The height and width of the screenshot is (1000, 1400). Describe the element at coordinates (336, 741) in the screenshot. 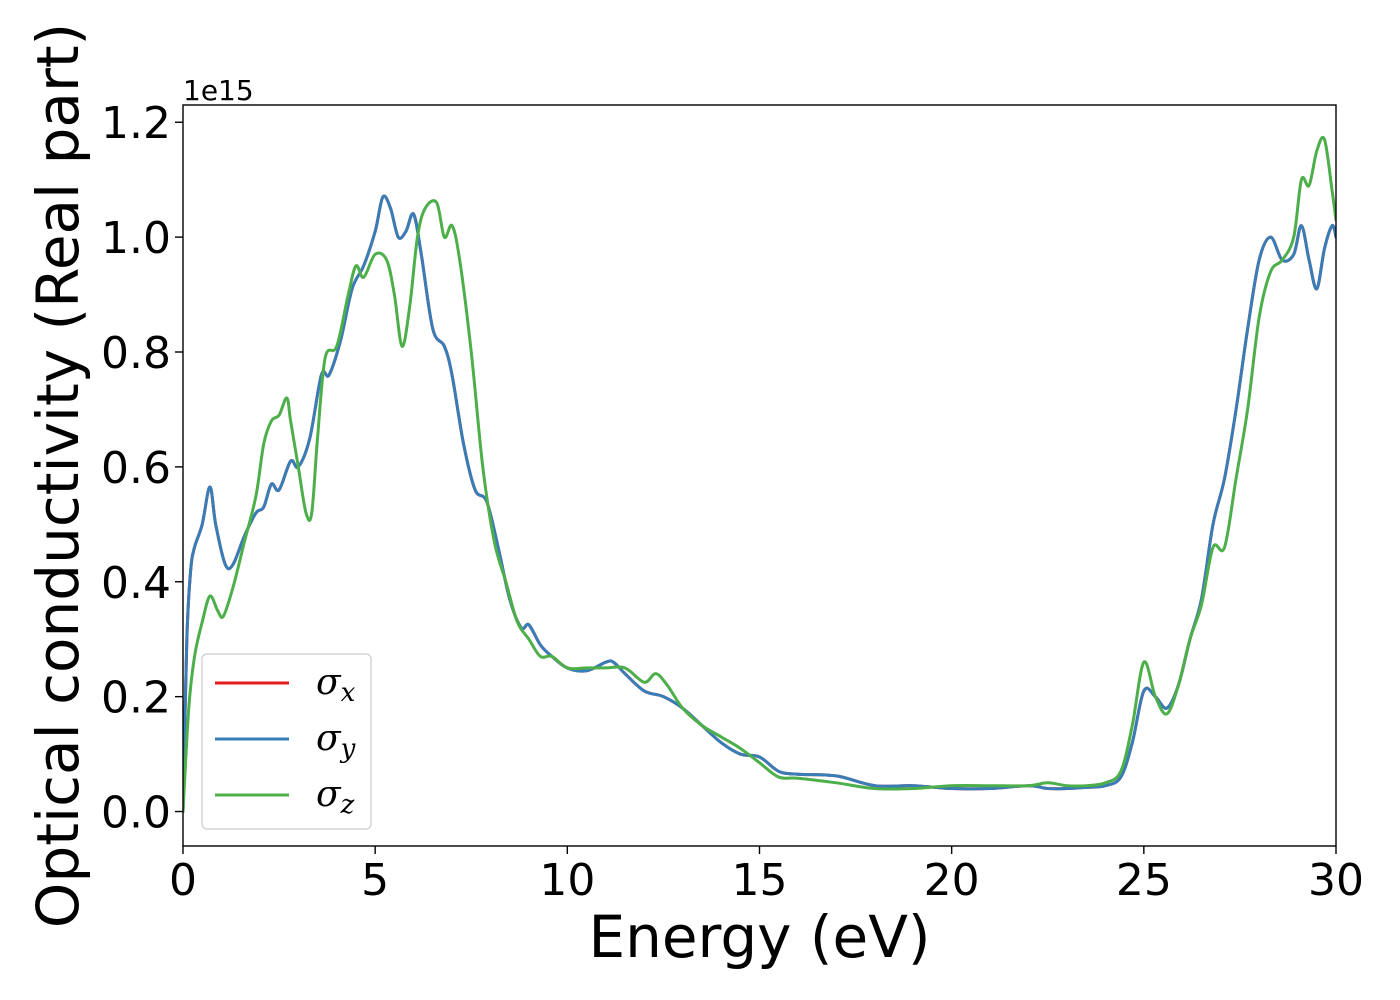

I see `legend-label-y: σy` at that location.